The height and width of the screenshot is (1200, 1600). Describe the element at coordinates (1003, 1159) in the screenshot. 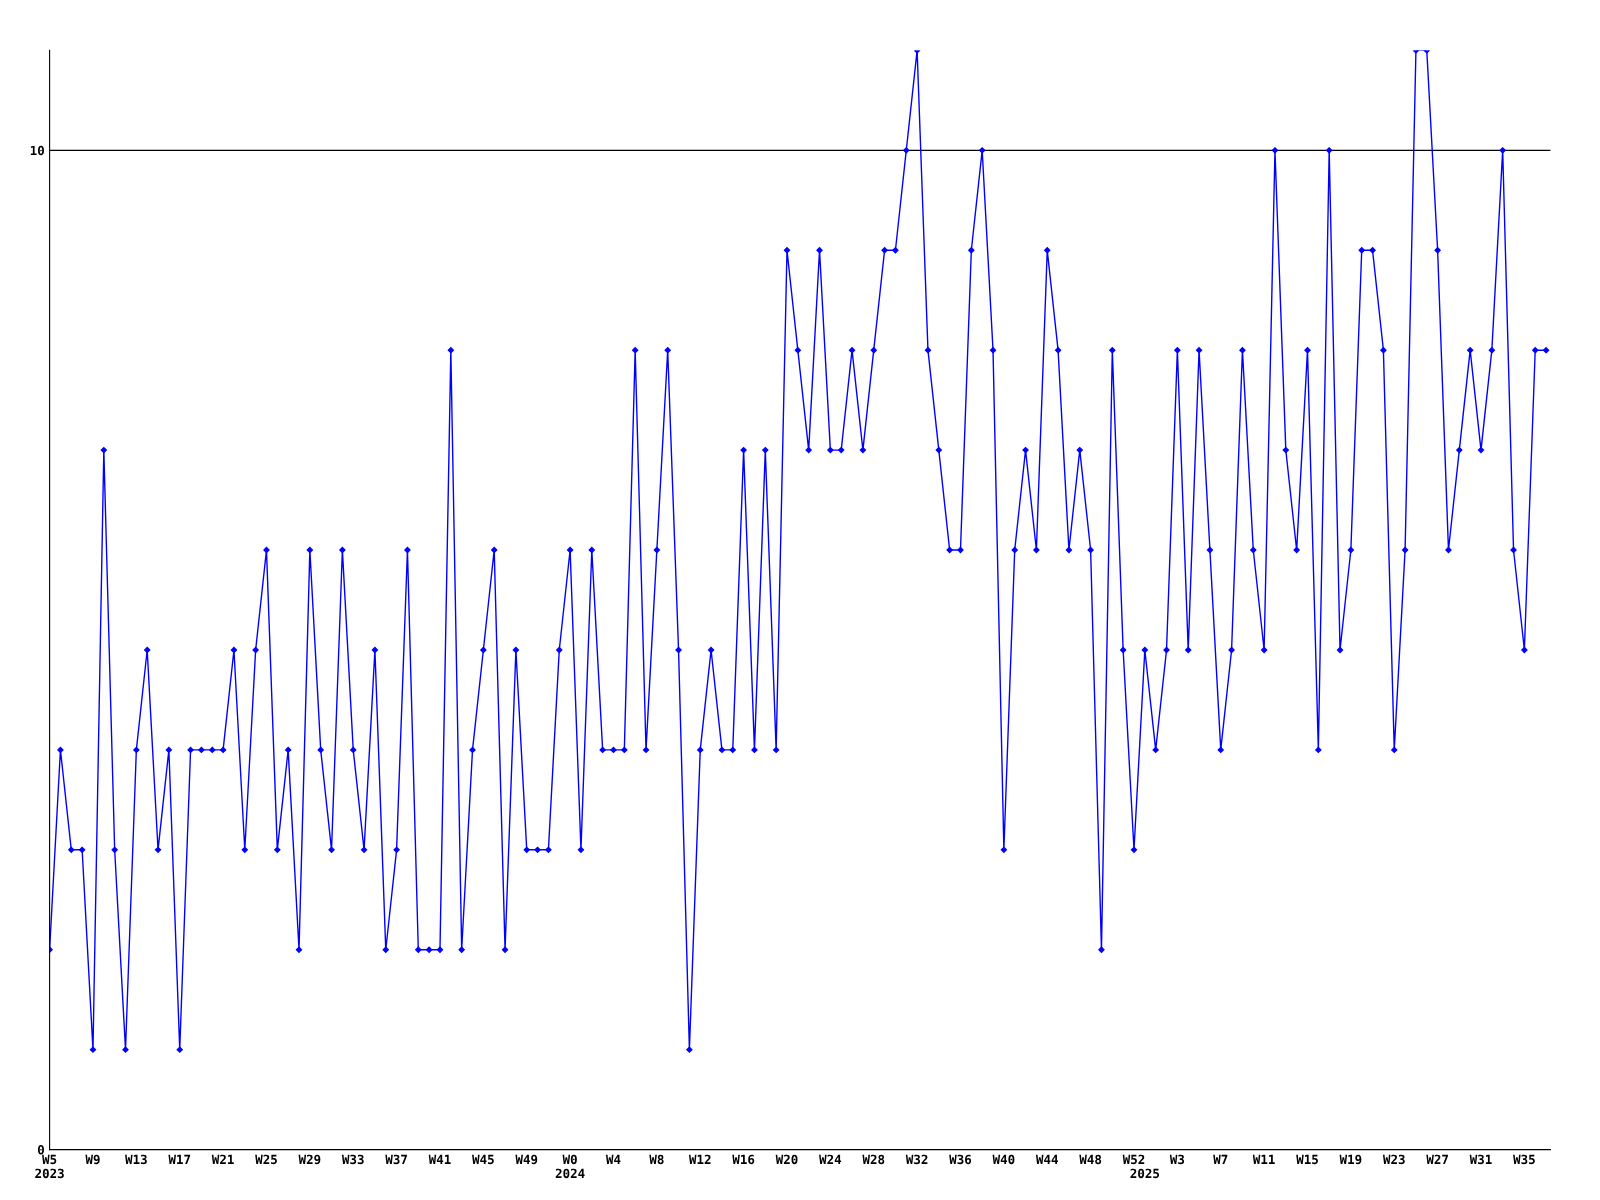

I see `x-tick-label: W40` at that location.